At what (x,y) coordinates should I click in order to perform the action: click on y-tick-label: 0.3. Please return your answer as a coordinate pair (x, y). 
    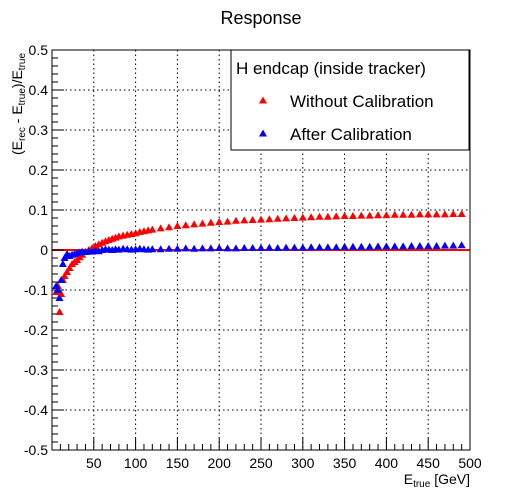
    Looking at the image, I should click on (39, 130).